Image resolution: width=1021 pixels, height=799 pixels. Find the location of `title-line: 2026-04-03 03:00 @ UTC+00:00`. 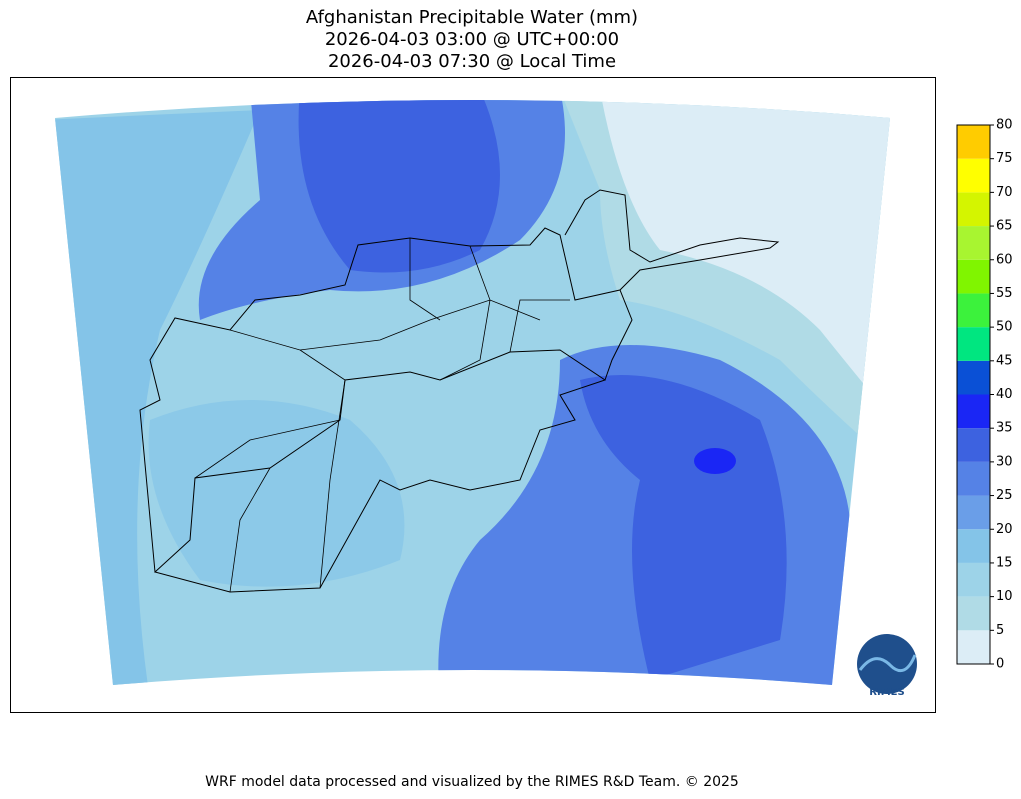

title-line: 2026-04-03 03:00 @ UTC+00:00 is located at coordinates (472, 39).